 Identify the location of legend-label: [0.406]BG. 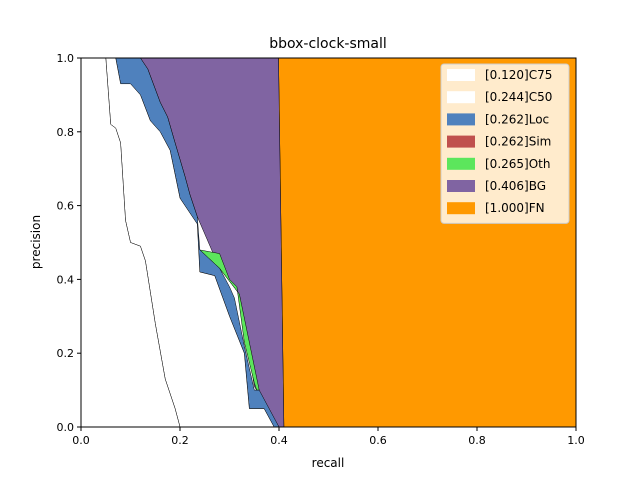
(515, 186).